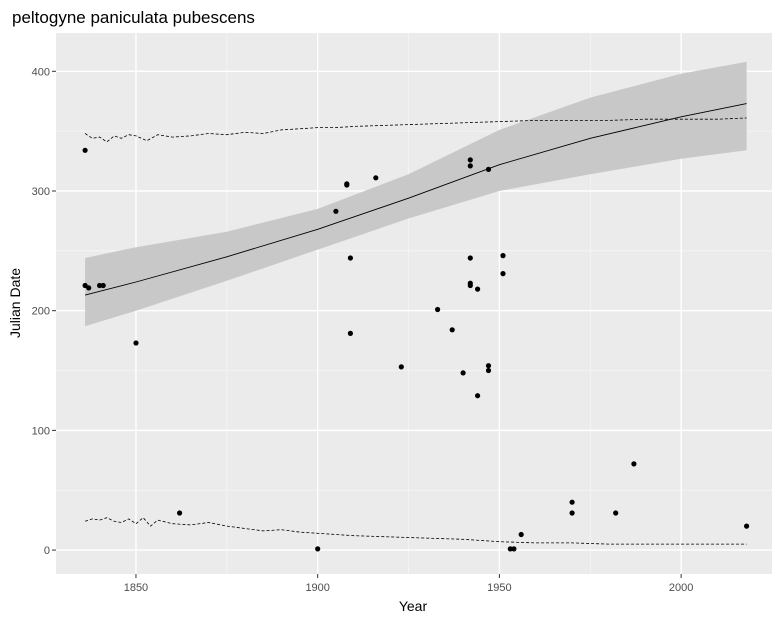 This screenshot has height=621, width=781. What do you see at coordinates (41, 72) in the screenshot?
I see `y-tick-label: 400` at bounding box center [41, 72].